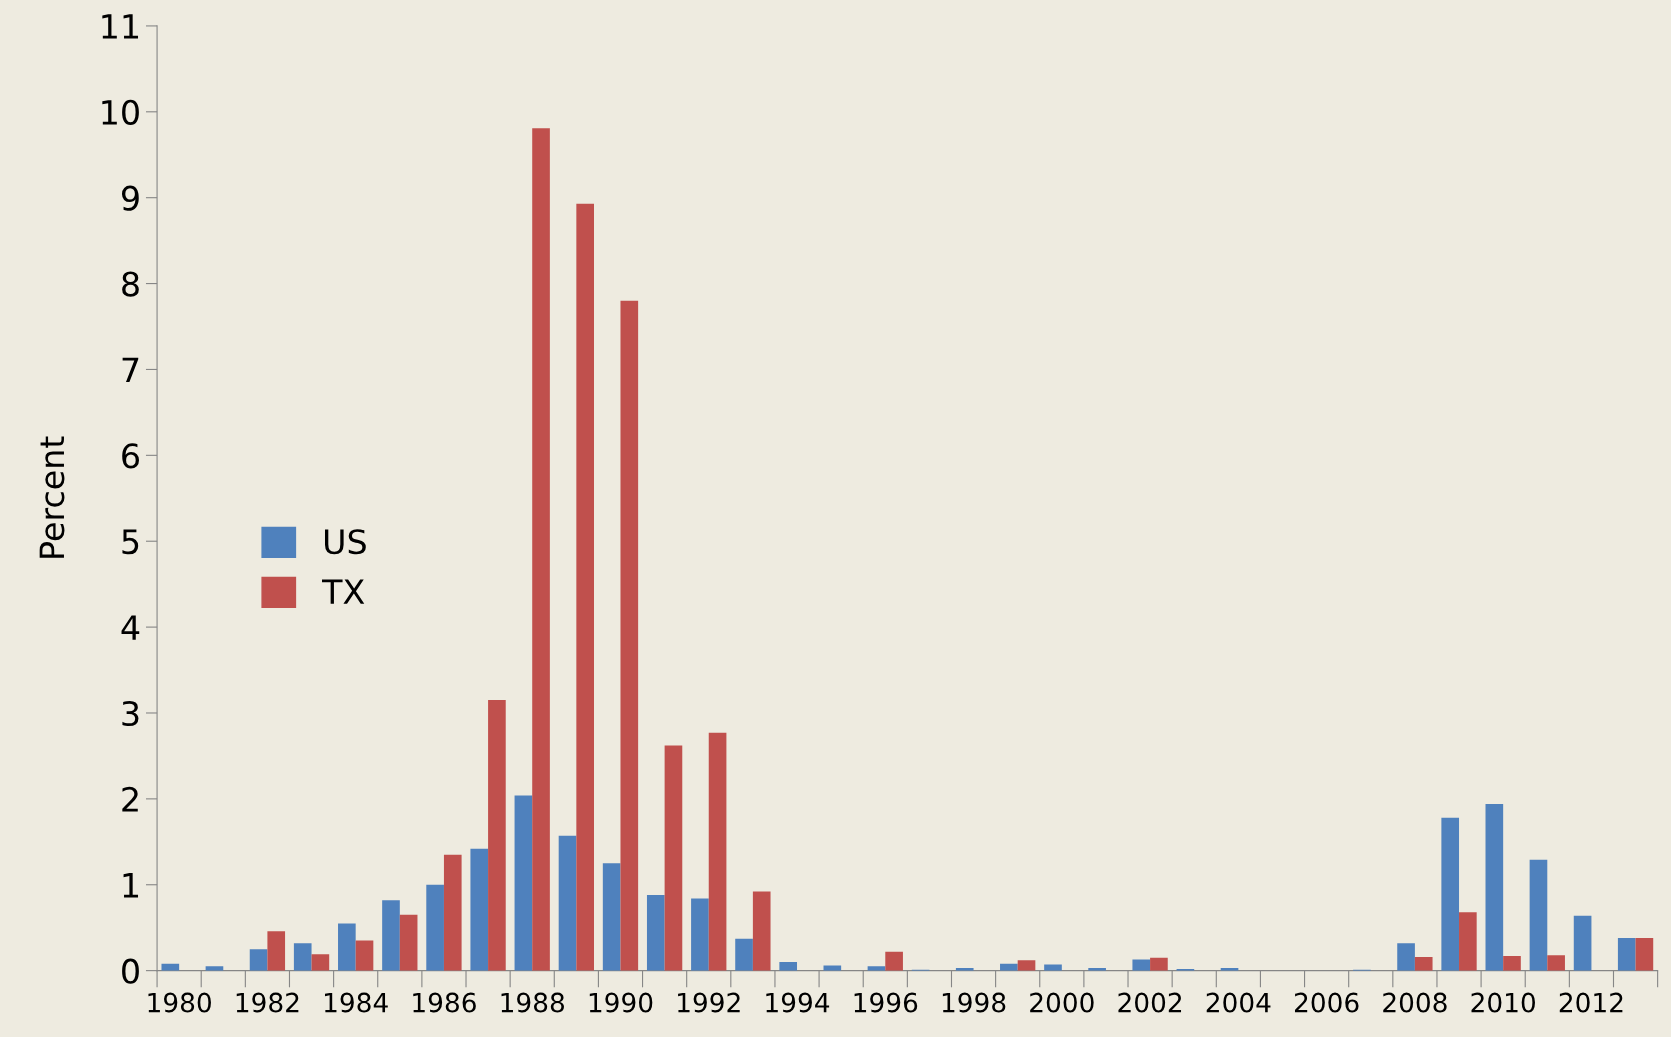 This screenshot has width=1671, height=1037. I want to click on y-tick-label: 0, so click(130, 971).